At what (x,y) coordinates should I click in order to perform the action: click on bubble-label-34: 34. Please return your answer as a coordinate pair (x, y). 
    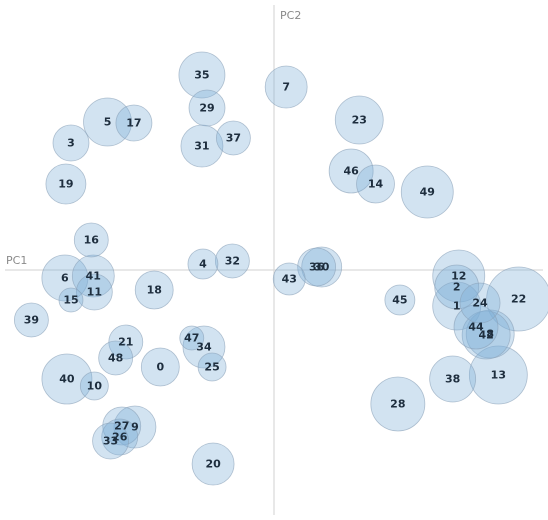
    Looking at the image, I should click on (204, 347).